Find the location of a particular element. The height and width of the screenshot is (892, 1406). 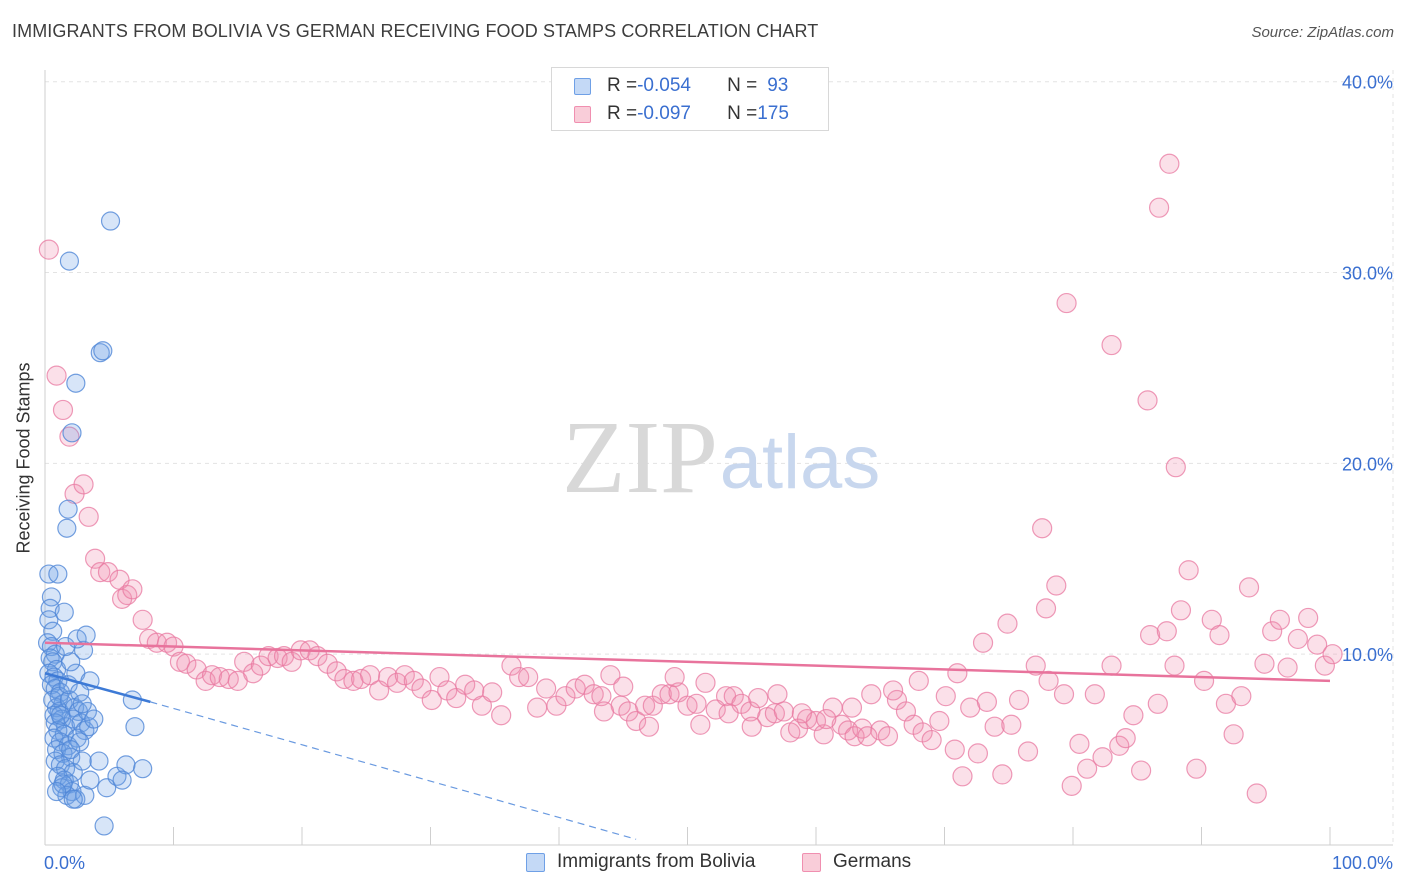

y-tick-label-1: 20.0% is located at coordinates (1367, 464).